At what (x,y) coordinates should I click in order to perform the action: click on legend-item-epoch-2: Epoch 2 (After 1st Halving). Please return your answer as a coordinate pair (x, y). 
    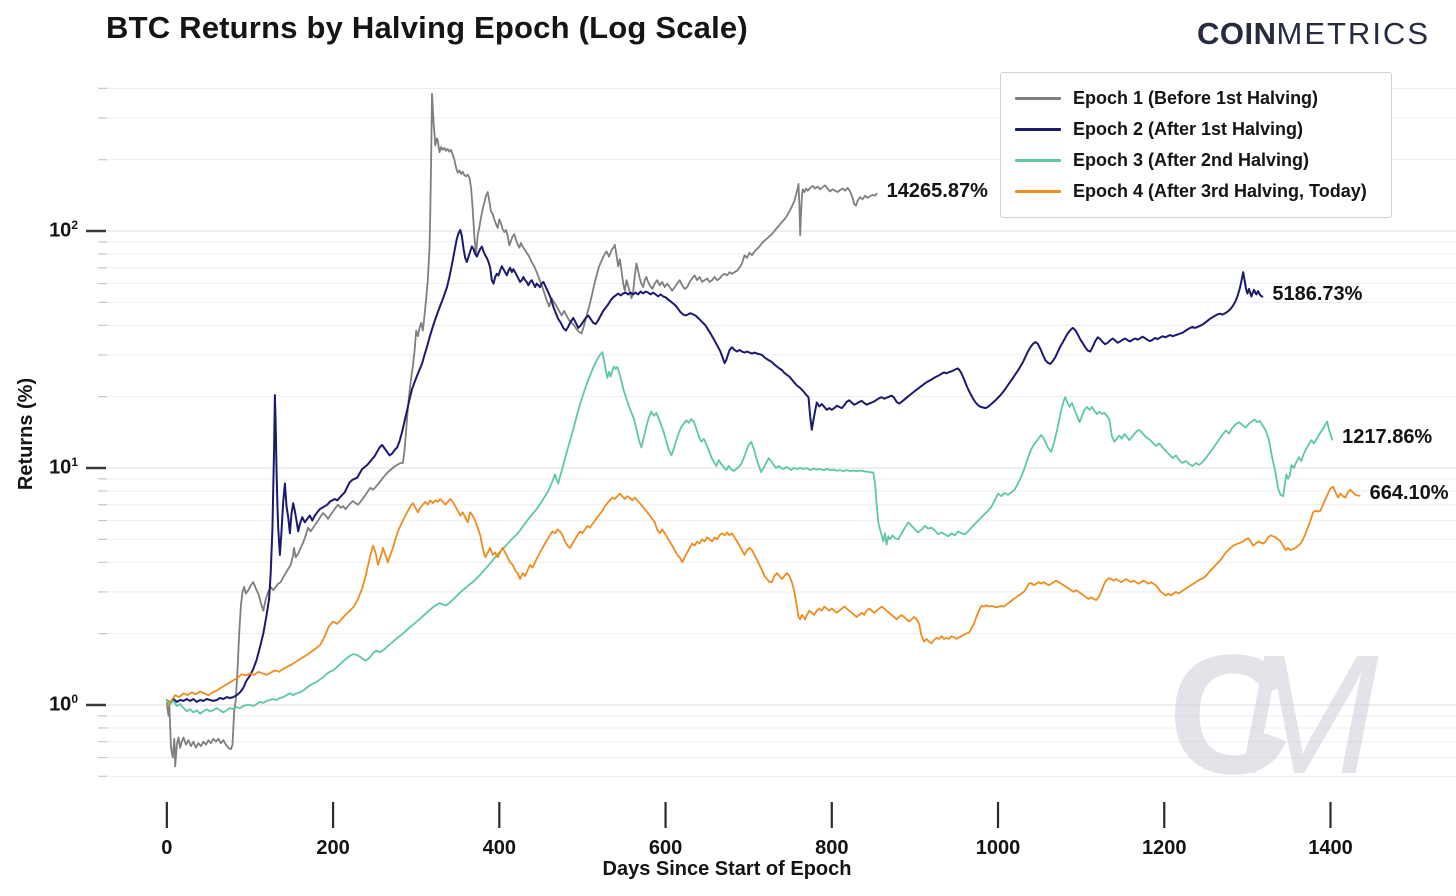
    Looking at the image, I should click on (1196, 129).